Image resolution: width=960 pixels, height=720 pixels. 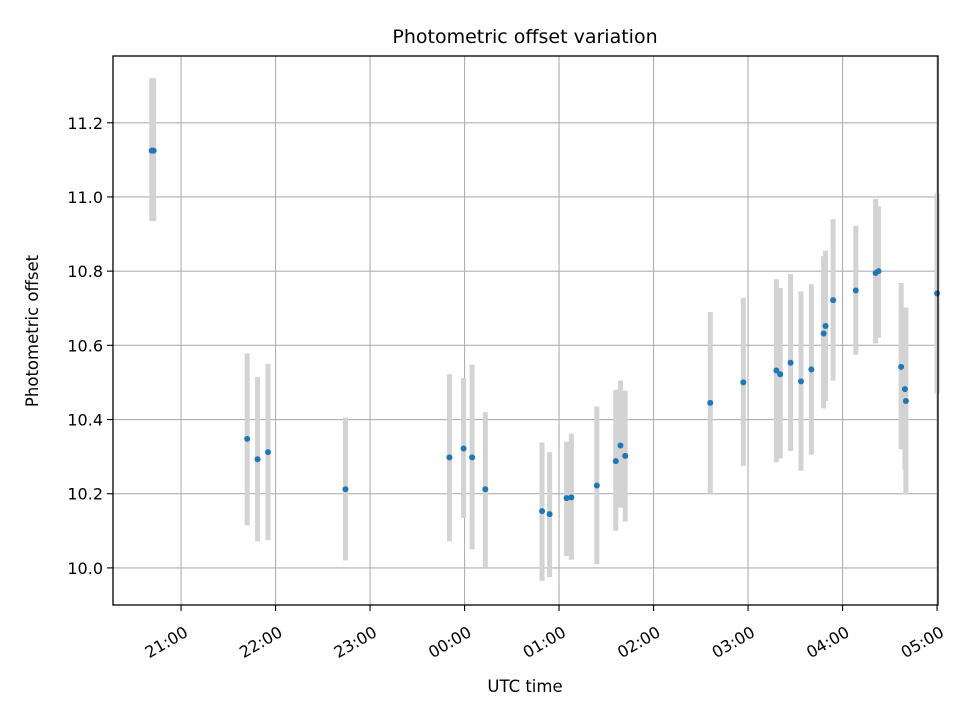 What do you see at coordinates (524, 686) in the screenshot?
I see `x-axis-label: UTC time` at bounding box center [524, 686].